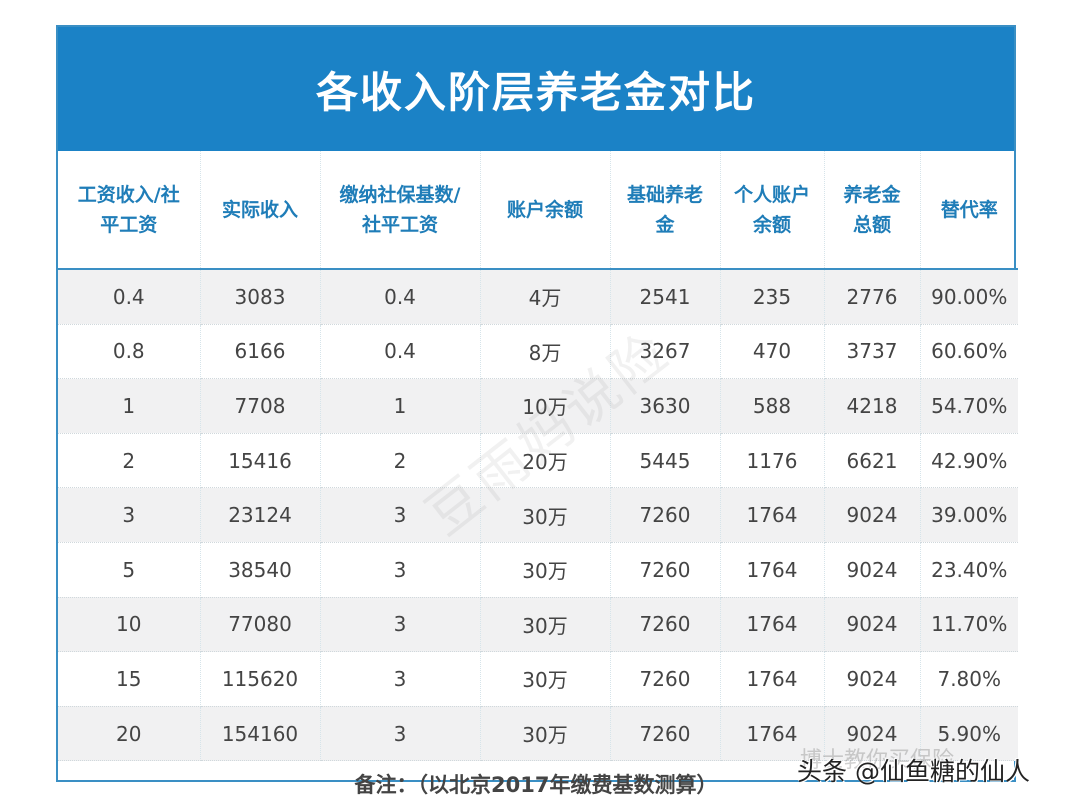  What do you see at coordinates (665, 210) in the screenshot?
I see `column-header: 基础养老金` at bounding box center [665, 210].